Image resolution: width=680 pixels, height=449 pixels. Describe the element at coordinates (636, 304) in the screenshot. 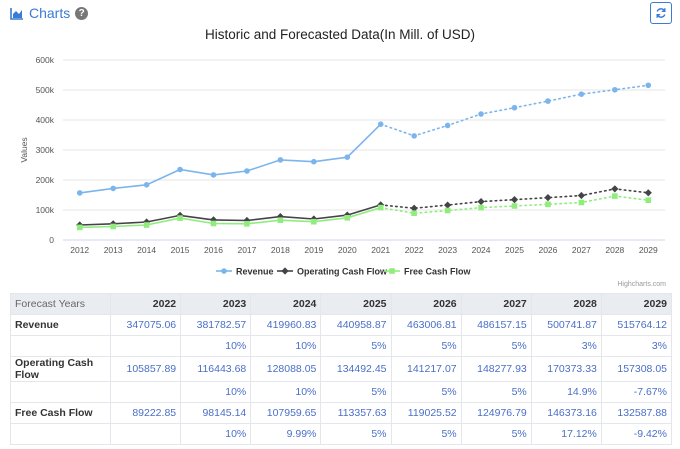

I see `year-header: 2029` at that location.